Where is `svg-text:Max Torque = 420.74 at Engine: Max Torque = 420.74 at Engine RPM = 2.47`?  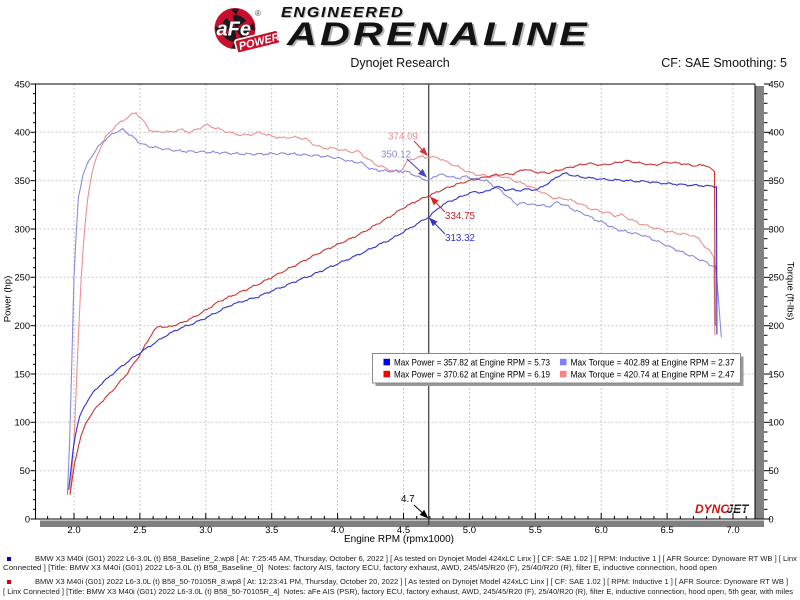
svg-text:Max Torque = 420.74 at Engine: Max Torque = 420.74 at Engine RPM = 2.47 is located at coordinates (653, 374).